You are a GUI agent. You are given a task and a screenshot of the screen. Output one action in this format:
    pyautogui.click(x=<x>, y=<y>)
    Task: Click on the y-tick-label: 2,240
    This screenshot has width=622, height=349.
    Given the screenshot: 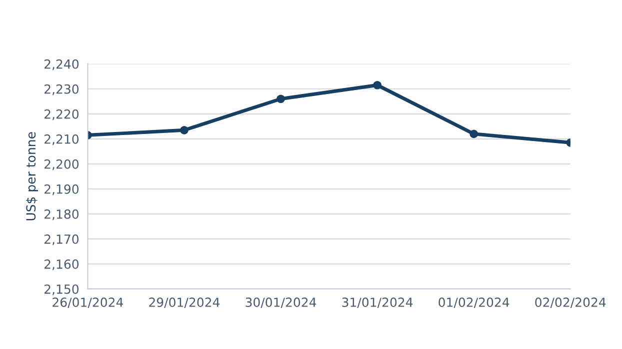 What is the action you would take?
    pyautogui.click(x=61, y=64)
    